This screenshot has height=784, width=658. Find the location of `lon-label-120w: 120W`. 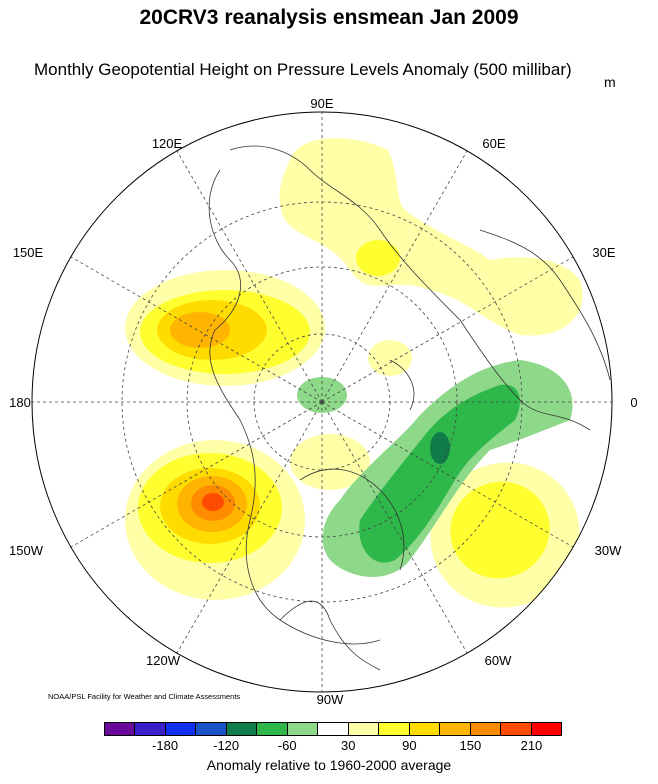

lon-label-120w: 120W is located at coordinates (163, 660).